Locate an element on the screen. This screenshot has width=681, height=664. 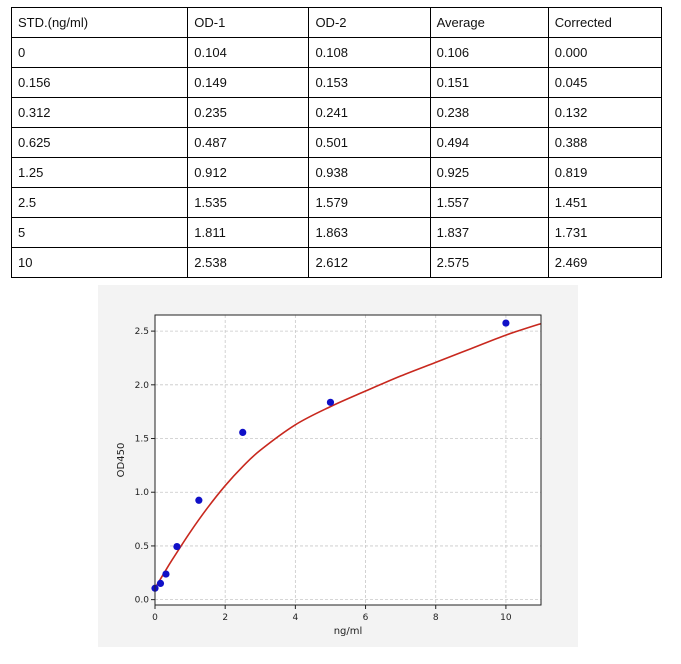
table-row: 0 0.104 0.108 0.106 0.000 is located at coordinates (336, 52).